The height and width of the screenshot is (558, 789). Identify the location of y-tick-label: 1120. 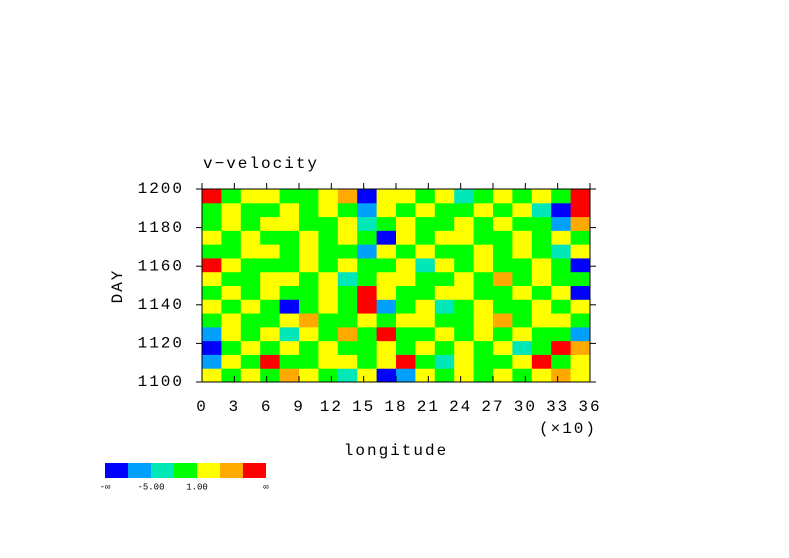
(161, 344).